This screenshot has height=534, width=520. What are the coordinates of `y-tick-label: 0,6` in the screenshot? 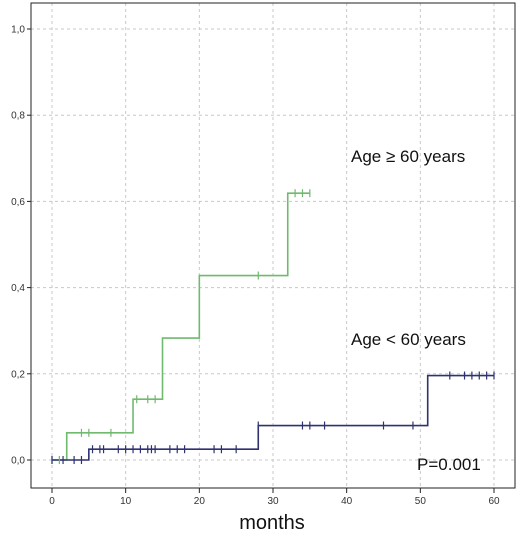 It's located at (18, 202).